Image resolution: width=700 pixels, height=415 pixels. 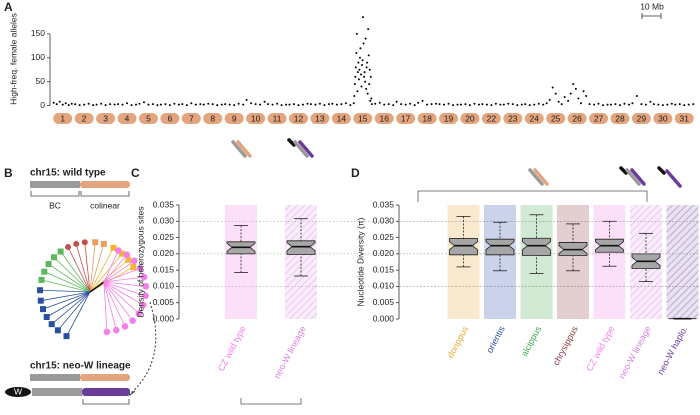 I want to click on y-tick-label: 0.025, so click(x=384, y=237).